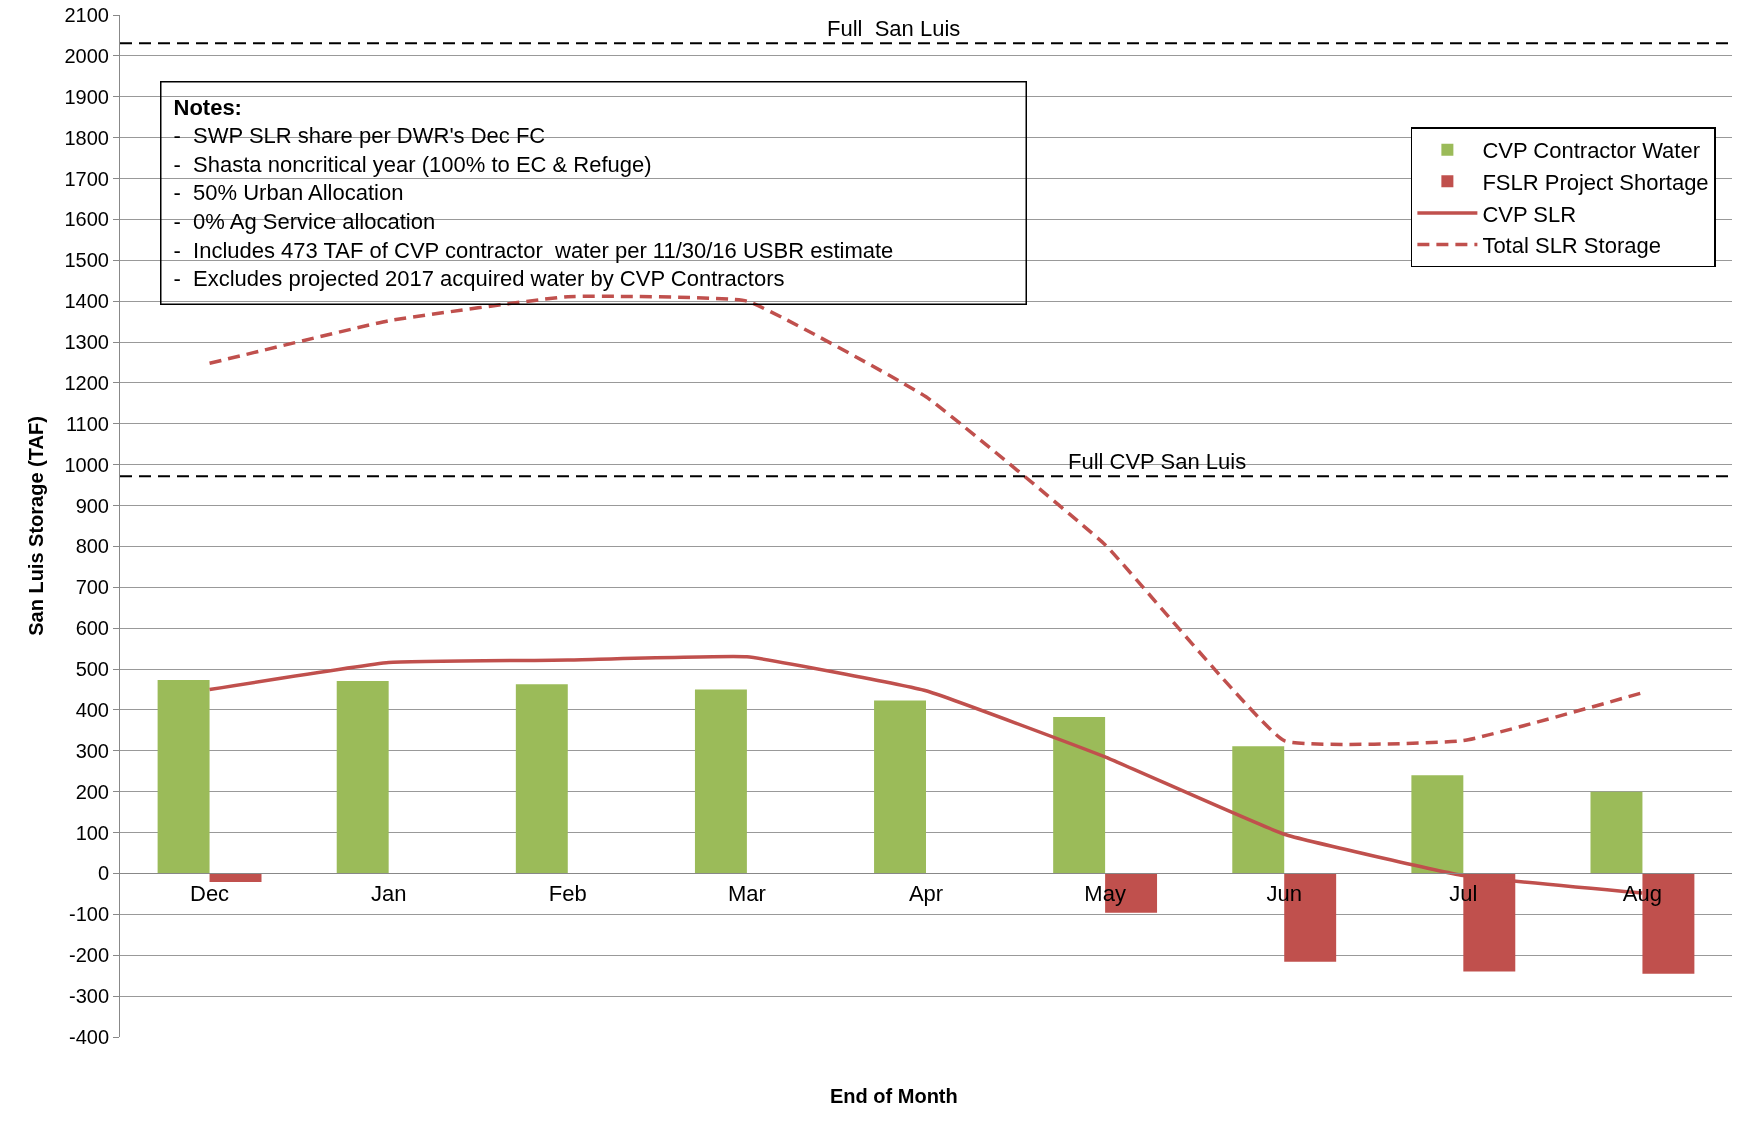 The image size is (1737, 1147). Describe the element at coordinates (1157, 461) in the screenshot. I see `ref-line-label: Full CVP San Luis` at that location.